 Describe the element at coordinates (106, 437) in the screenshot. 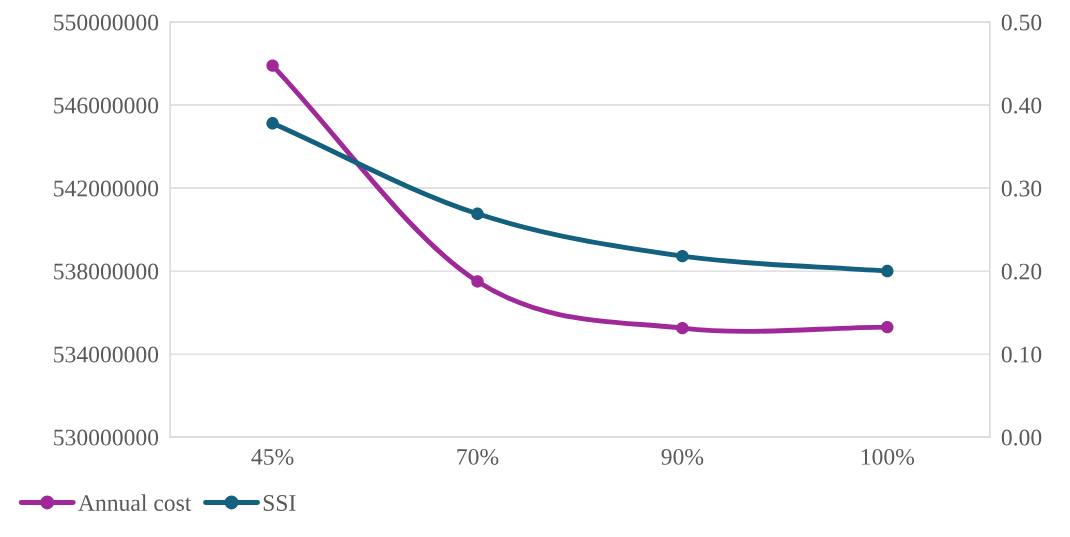

I see `y-tick-label: 530000000` at that location.